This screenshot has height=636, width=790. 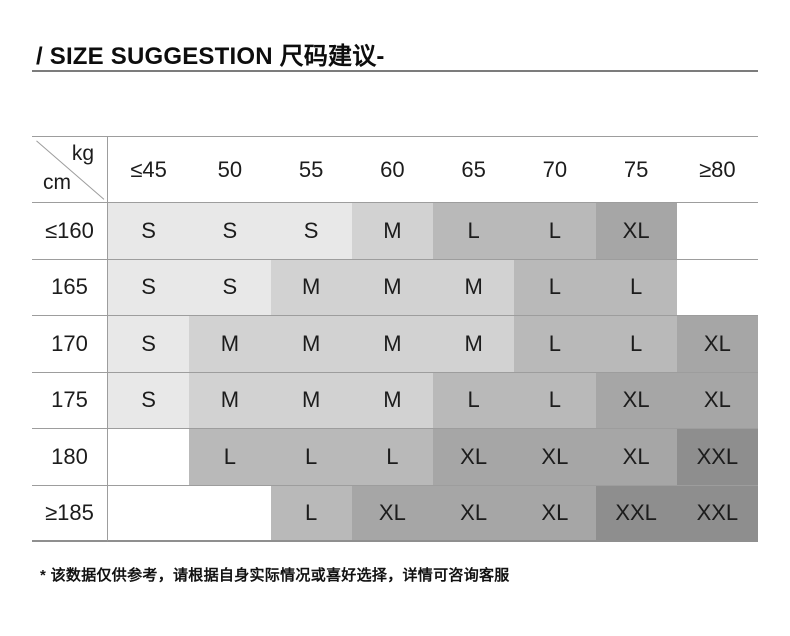 I want to click on row-label: 180, so click(x=70, y=457).